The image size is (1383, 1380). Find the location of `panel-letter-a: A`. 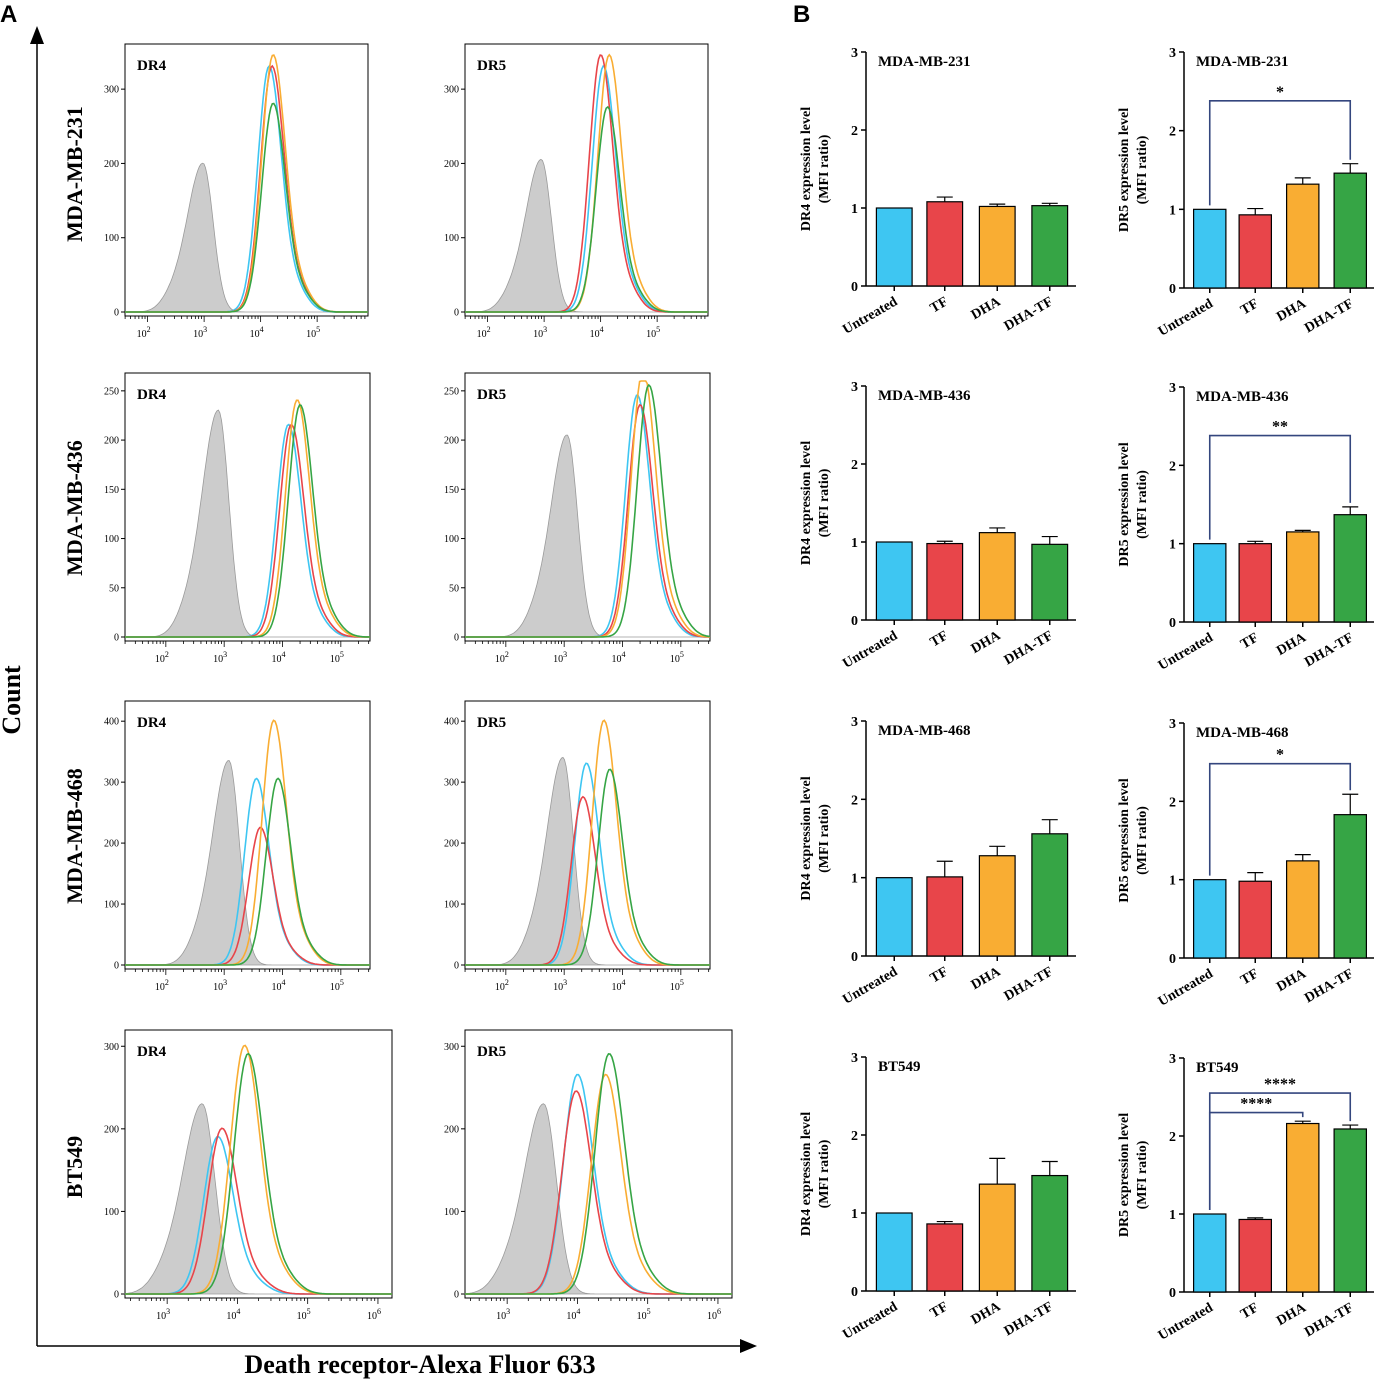

panel-letter-a: A is located at coordinates (8, 14).